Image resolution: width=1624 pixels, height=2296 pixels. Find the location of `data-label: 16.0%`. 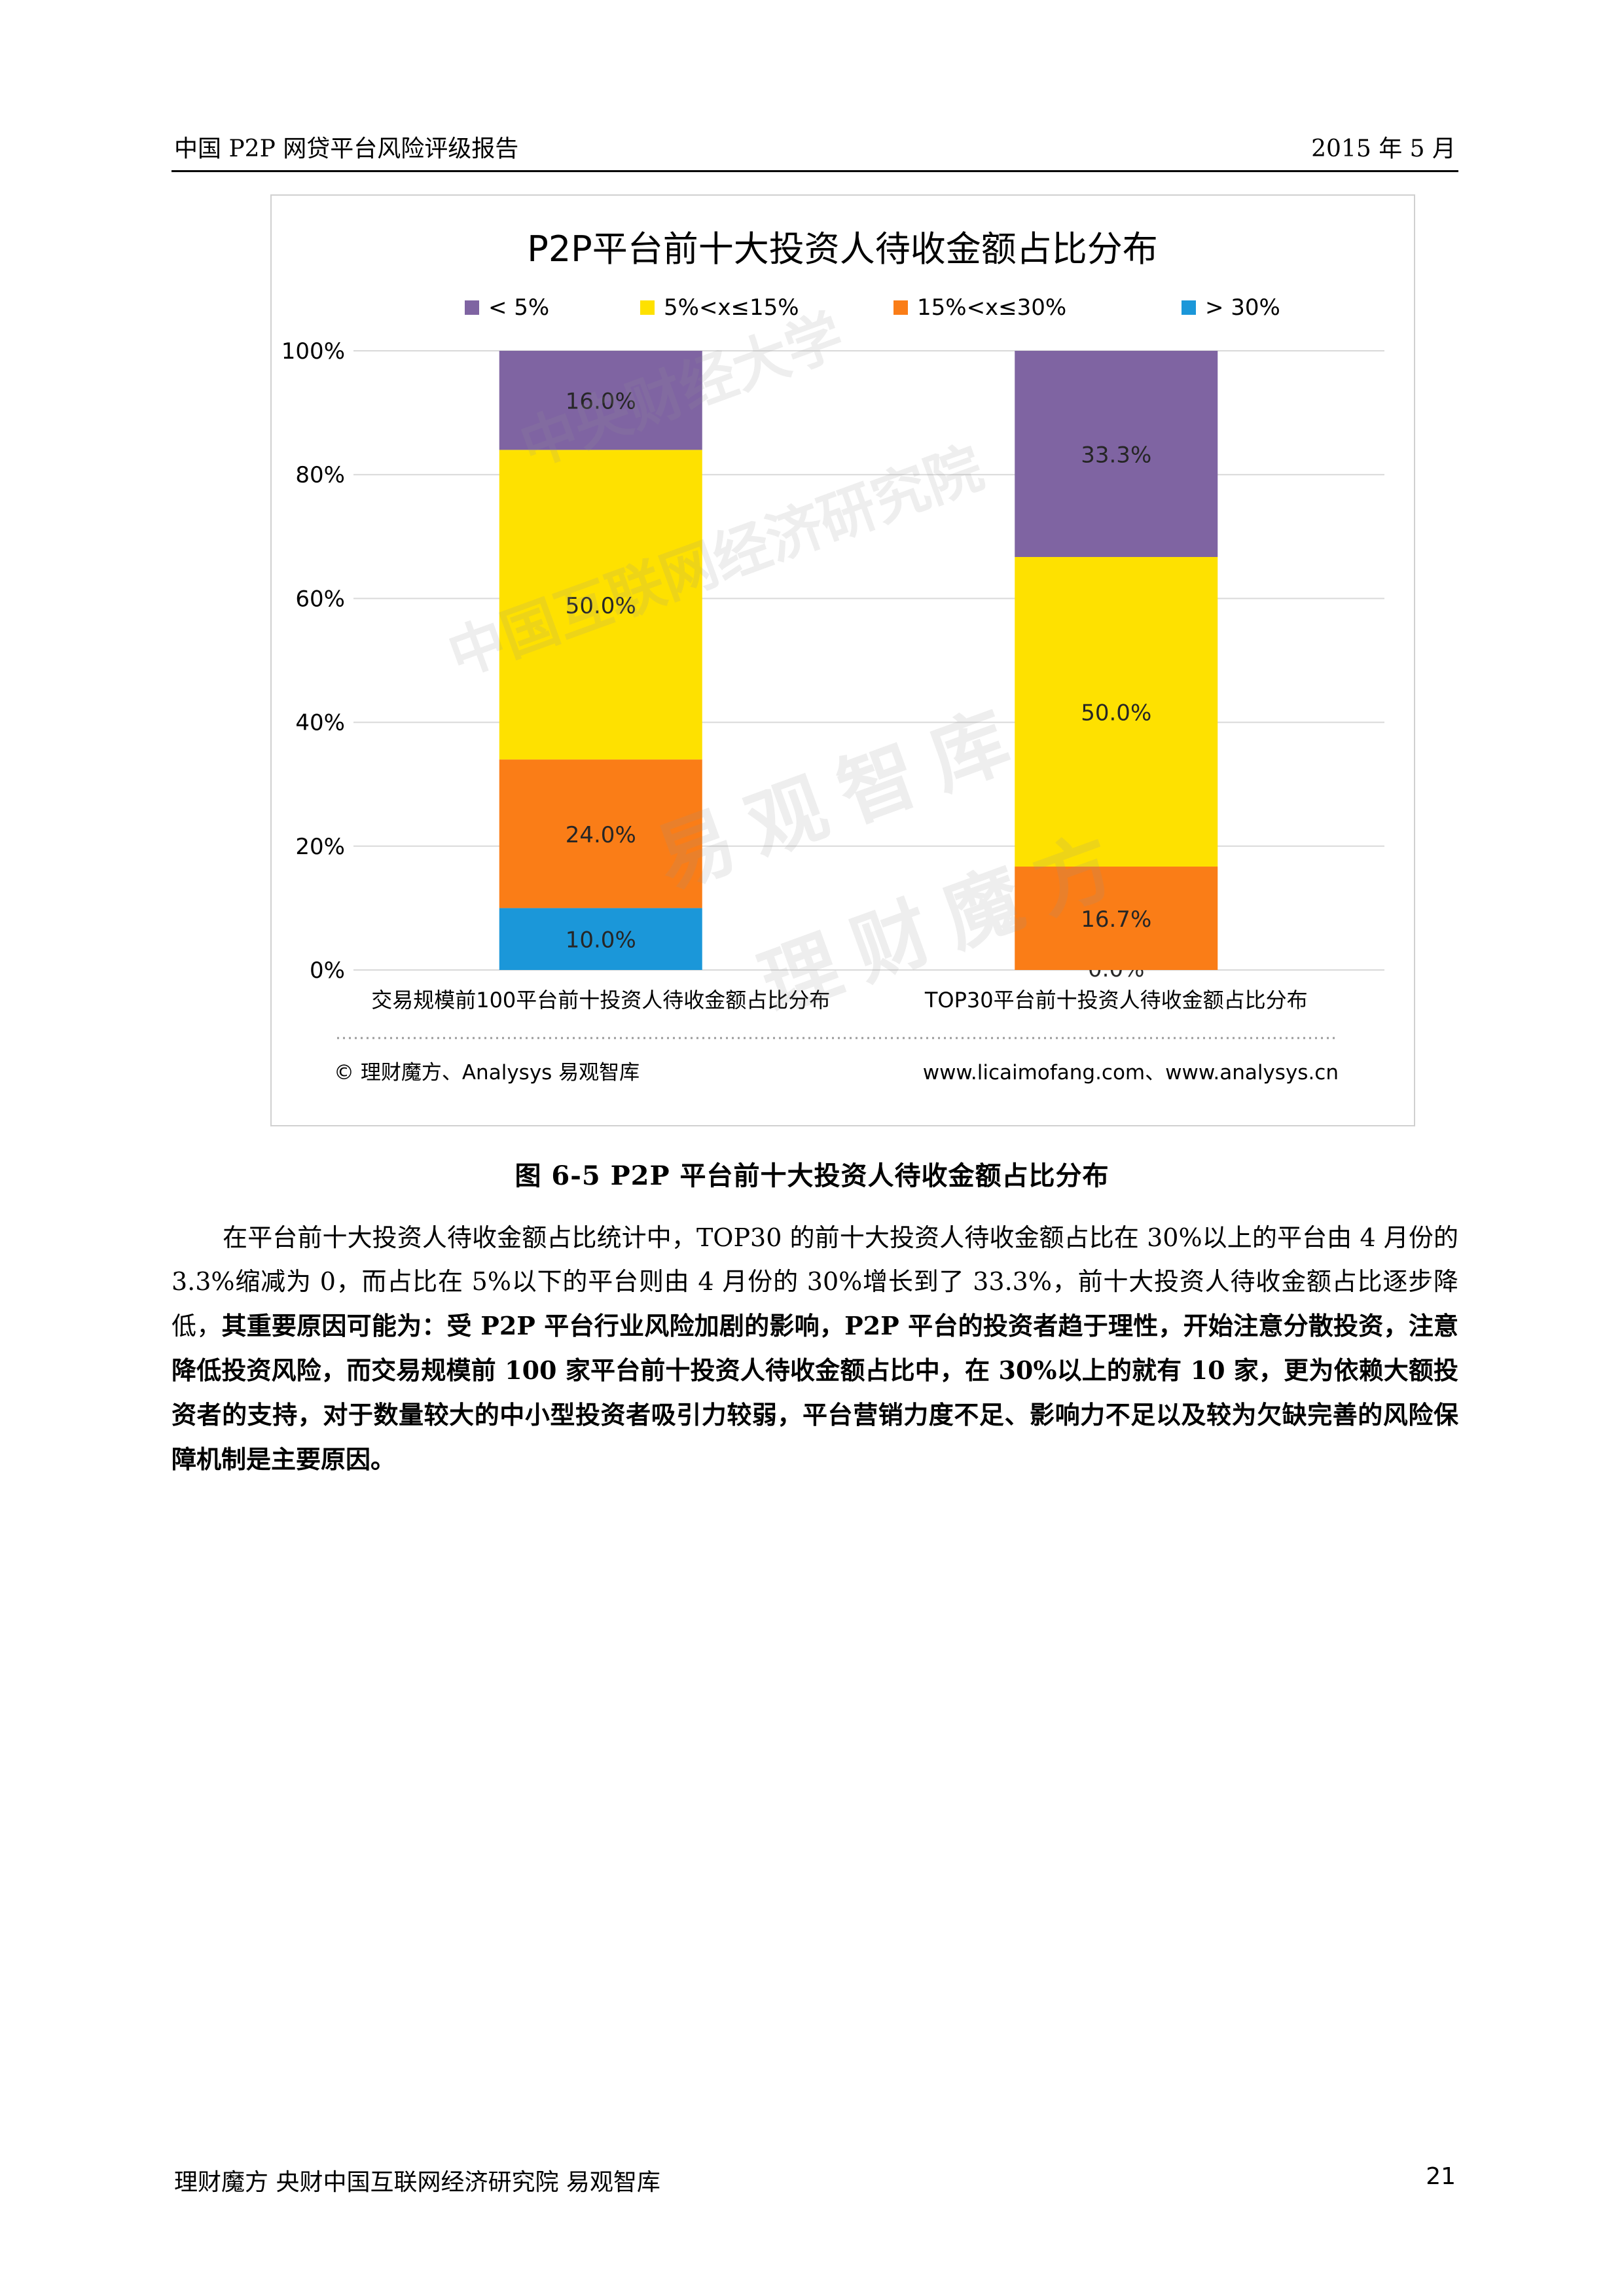

data-label: 16.0% is located at coordinates (601, 402).